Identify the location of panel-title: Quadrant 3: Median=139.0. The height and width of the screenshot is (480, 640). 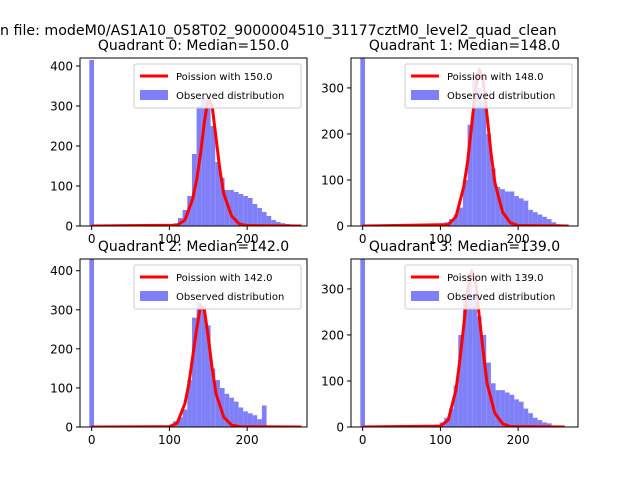
(464, 247).